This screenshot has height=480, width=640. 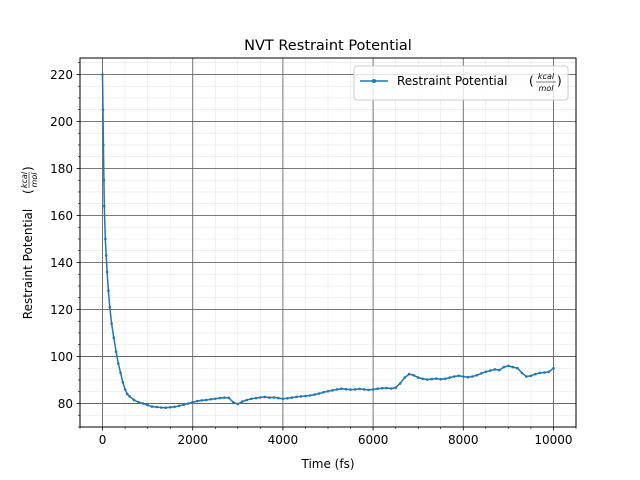 I want to click on x-tick-label: 0, so click(x=103, y=440).